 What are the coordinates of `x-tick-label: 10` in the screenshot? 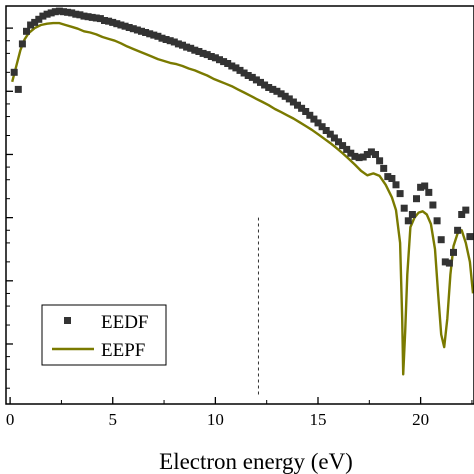 It's located at (215, 419).